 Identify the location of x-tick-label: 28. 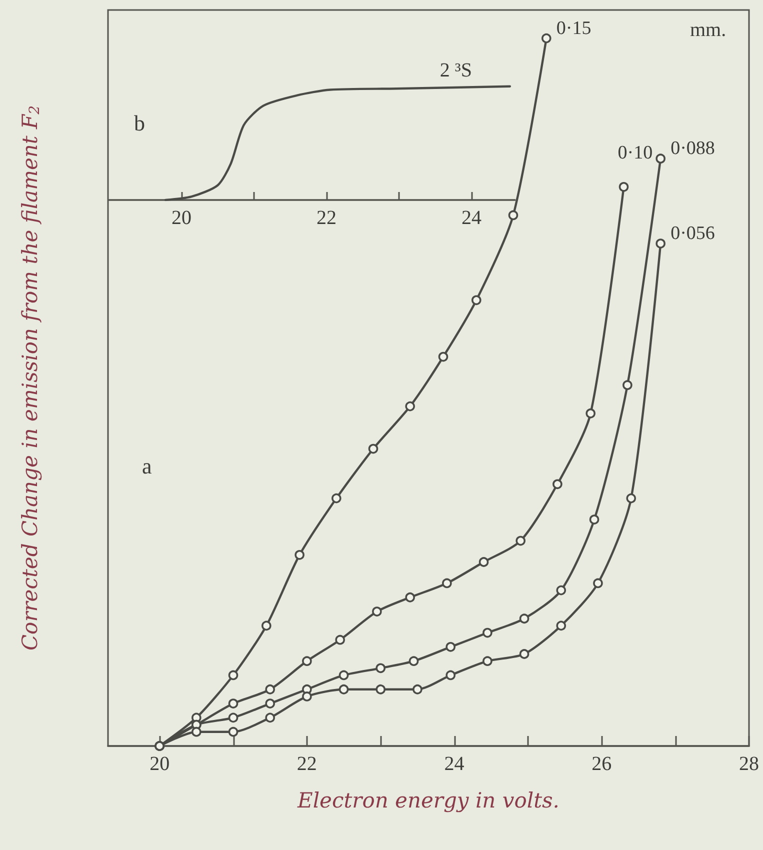
(749, 764).